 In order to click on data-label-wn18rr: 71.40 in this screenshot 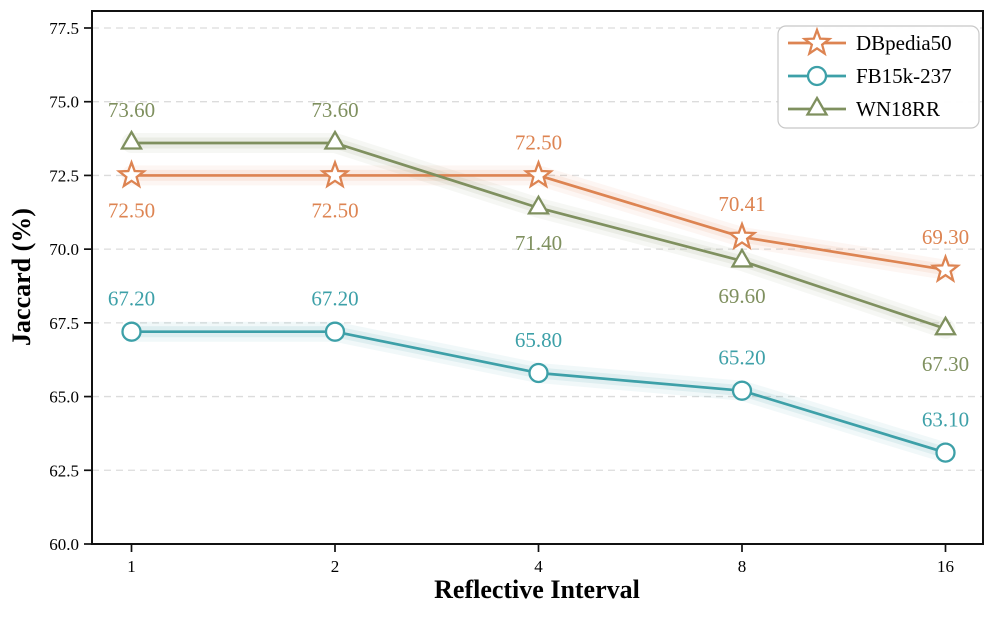, I will do `click(538, 243)`.